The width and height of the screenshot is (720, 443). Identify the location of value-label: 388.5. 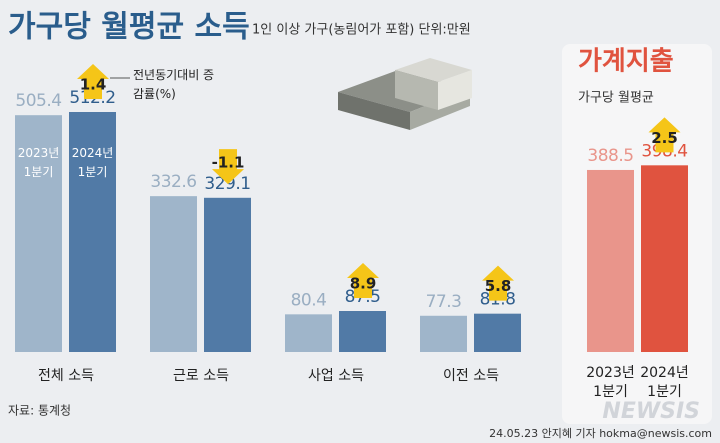
(610, 156).